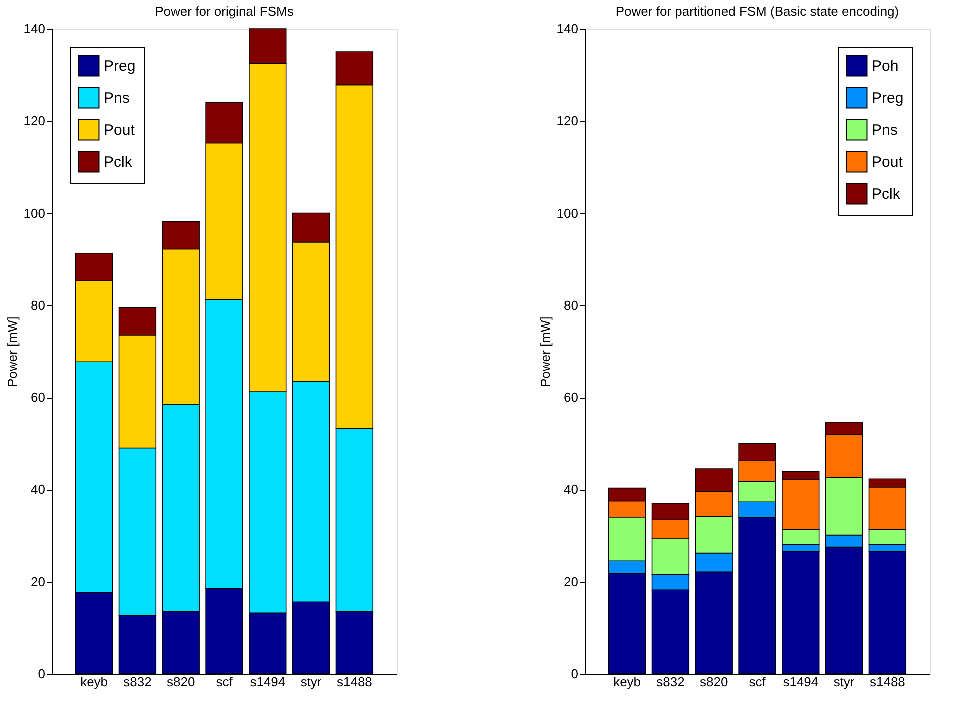 The height and width of the screenshot is (713, 968). Describe the element at coordinates (885, 66) in the screenshot. I see `legend-label: Poh` at that location.